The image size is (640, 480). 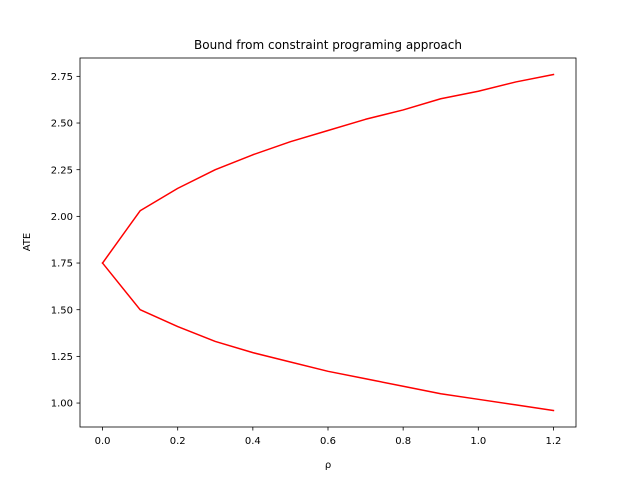 I want to click on x-tick-label: 0.0, so click(x=103, y=441).